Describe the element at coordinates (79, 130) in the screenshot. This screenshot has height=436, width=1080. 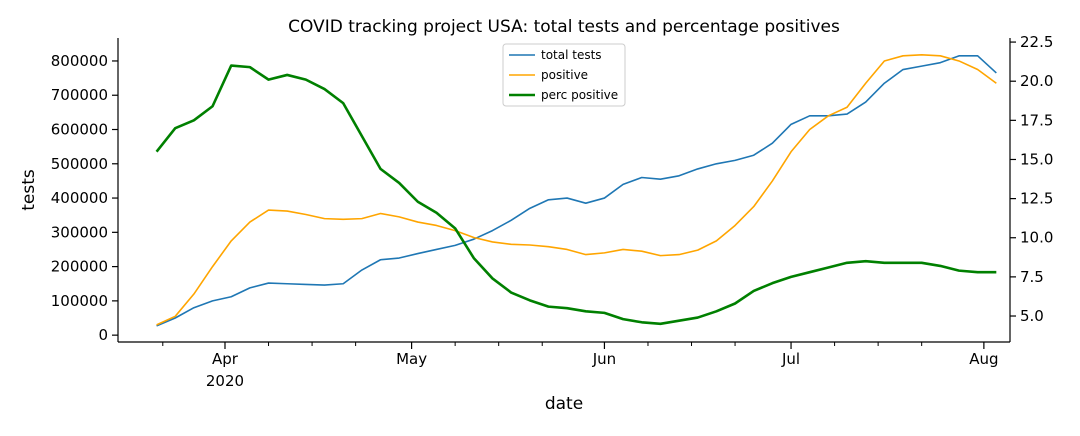
I see `y-tick-label: 600000` at that location.